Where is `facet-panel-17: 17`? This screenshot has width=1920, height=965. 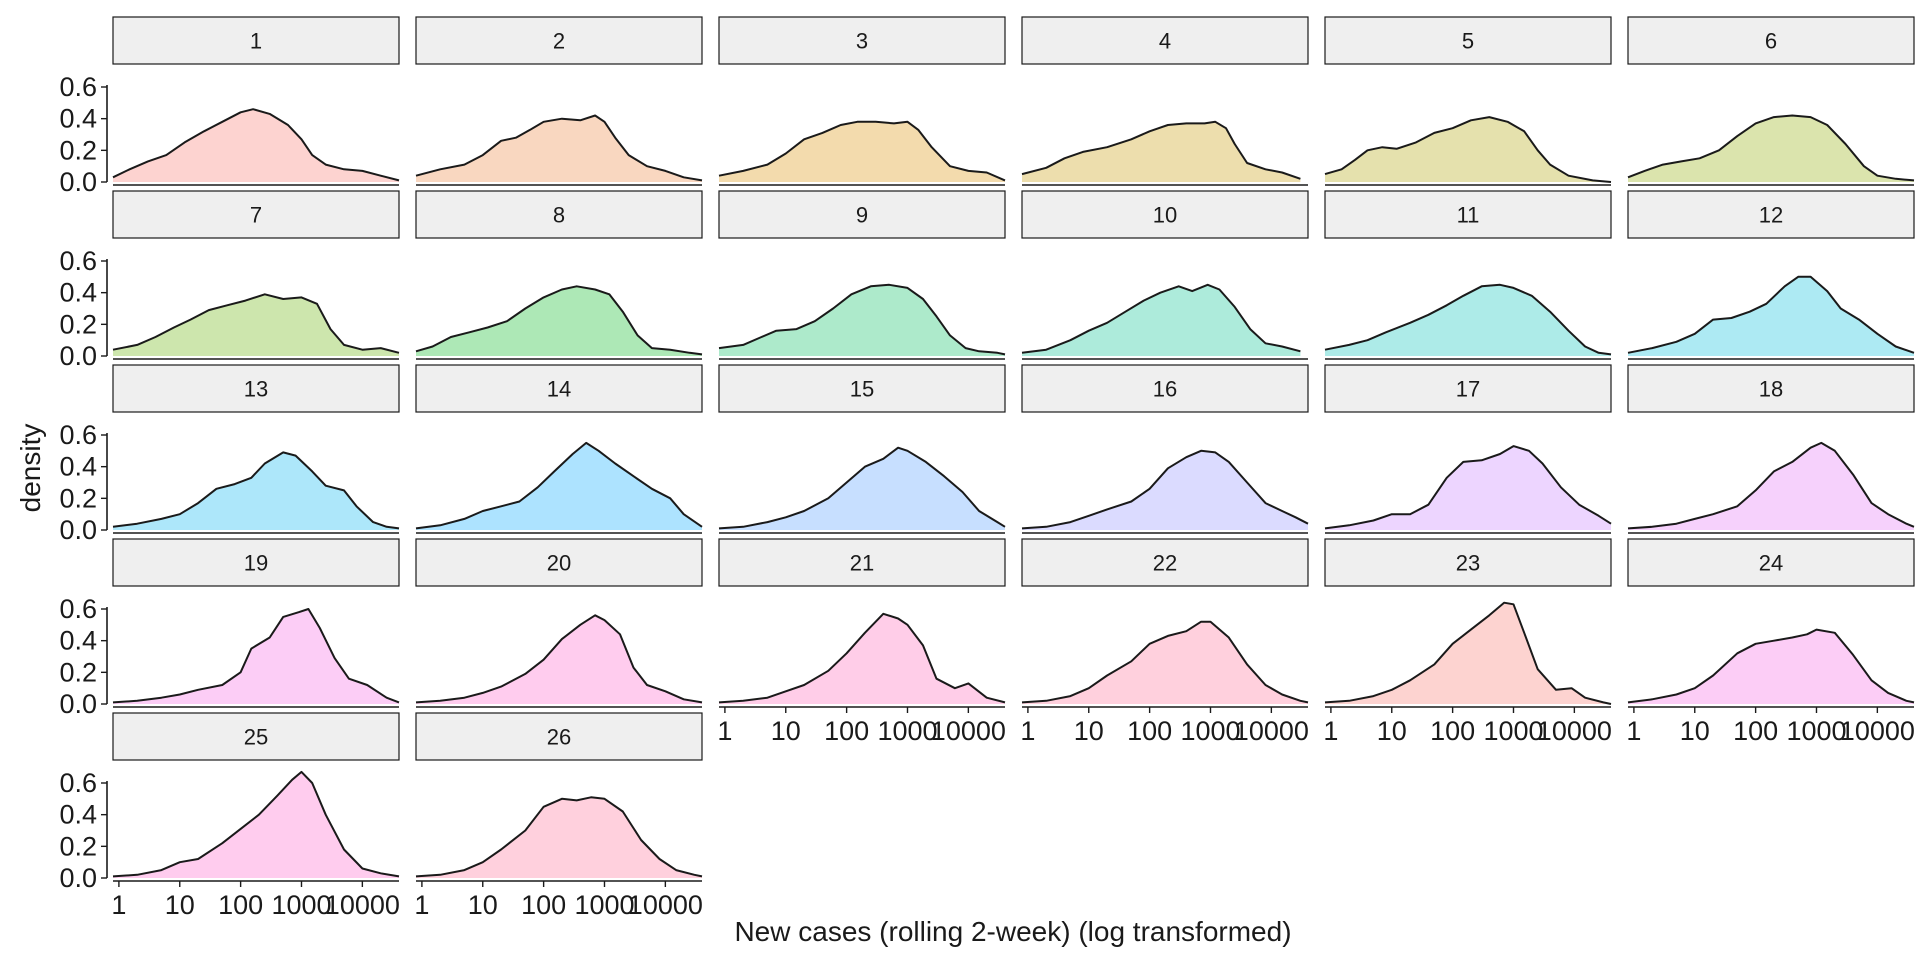 facet-panel-17: 17 is located at coordinates (1468, 449).